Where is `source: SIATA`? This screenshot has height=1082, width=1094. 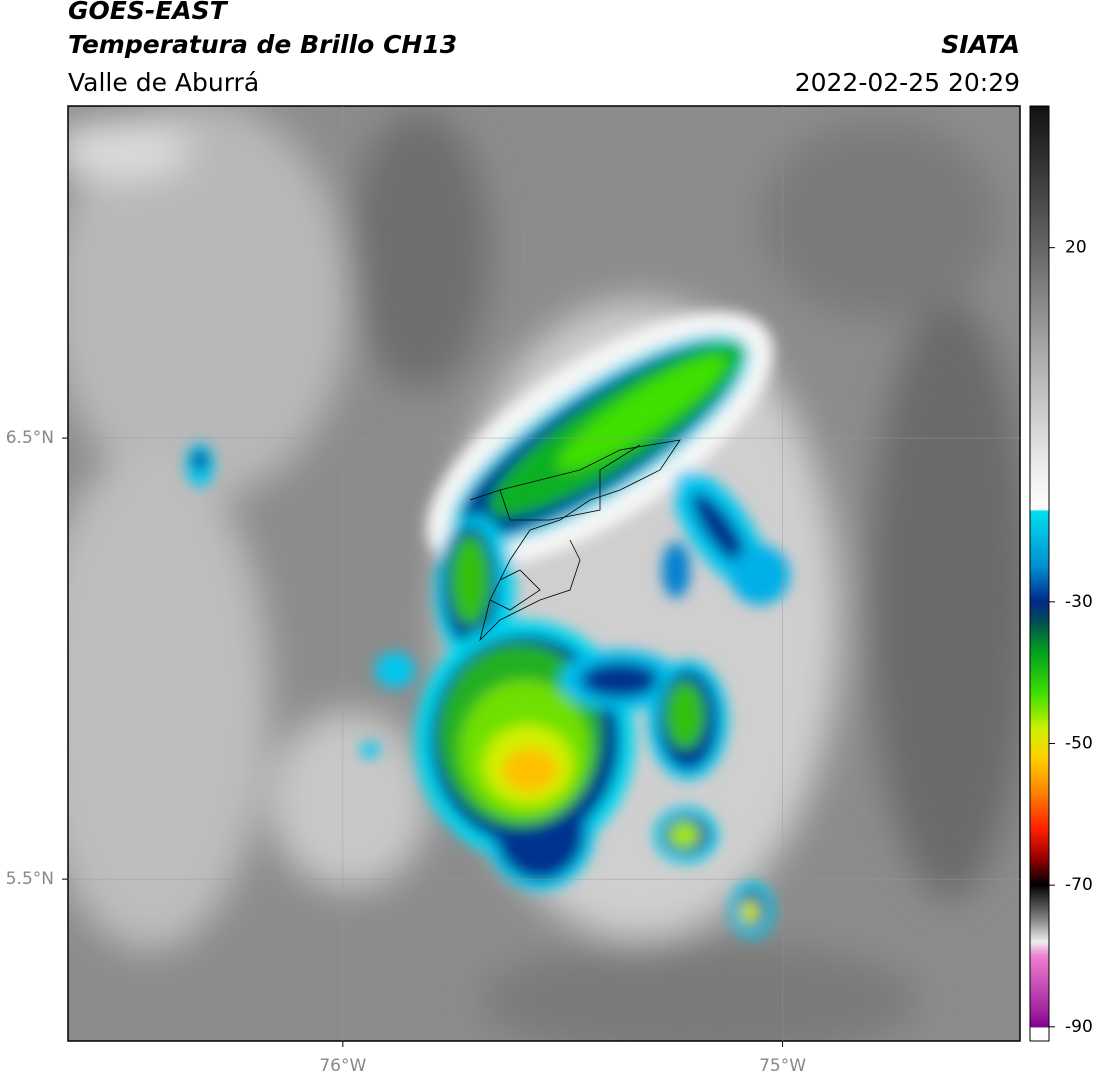 source: SIATA is located at coordinates (980, 44).